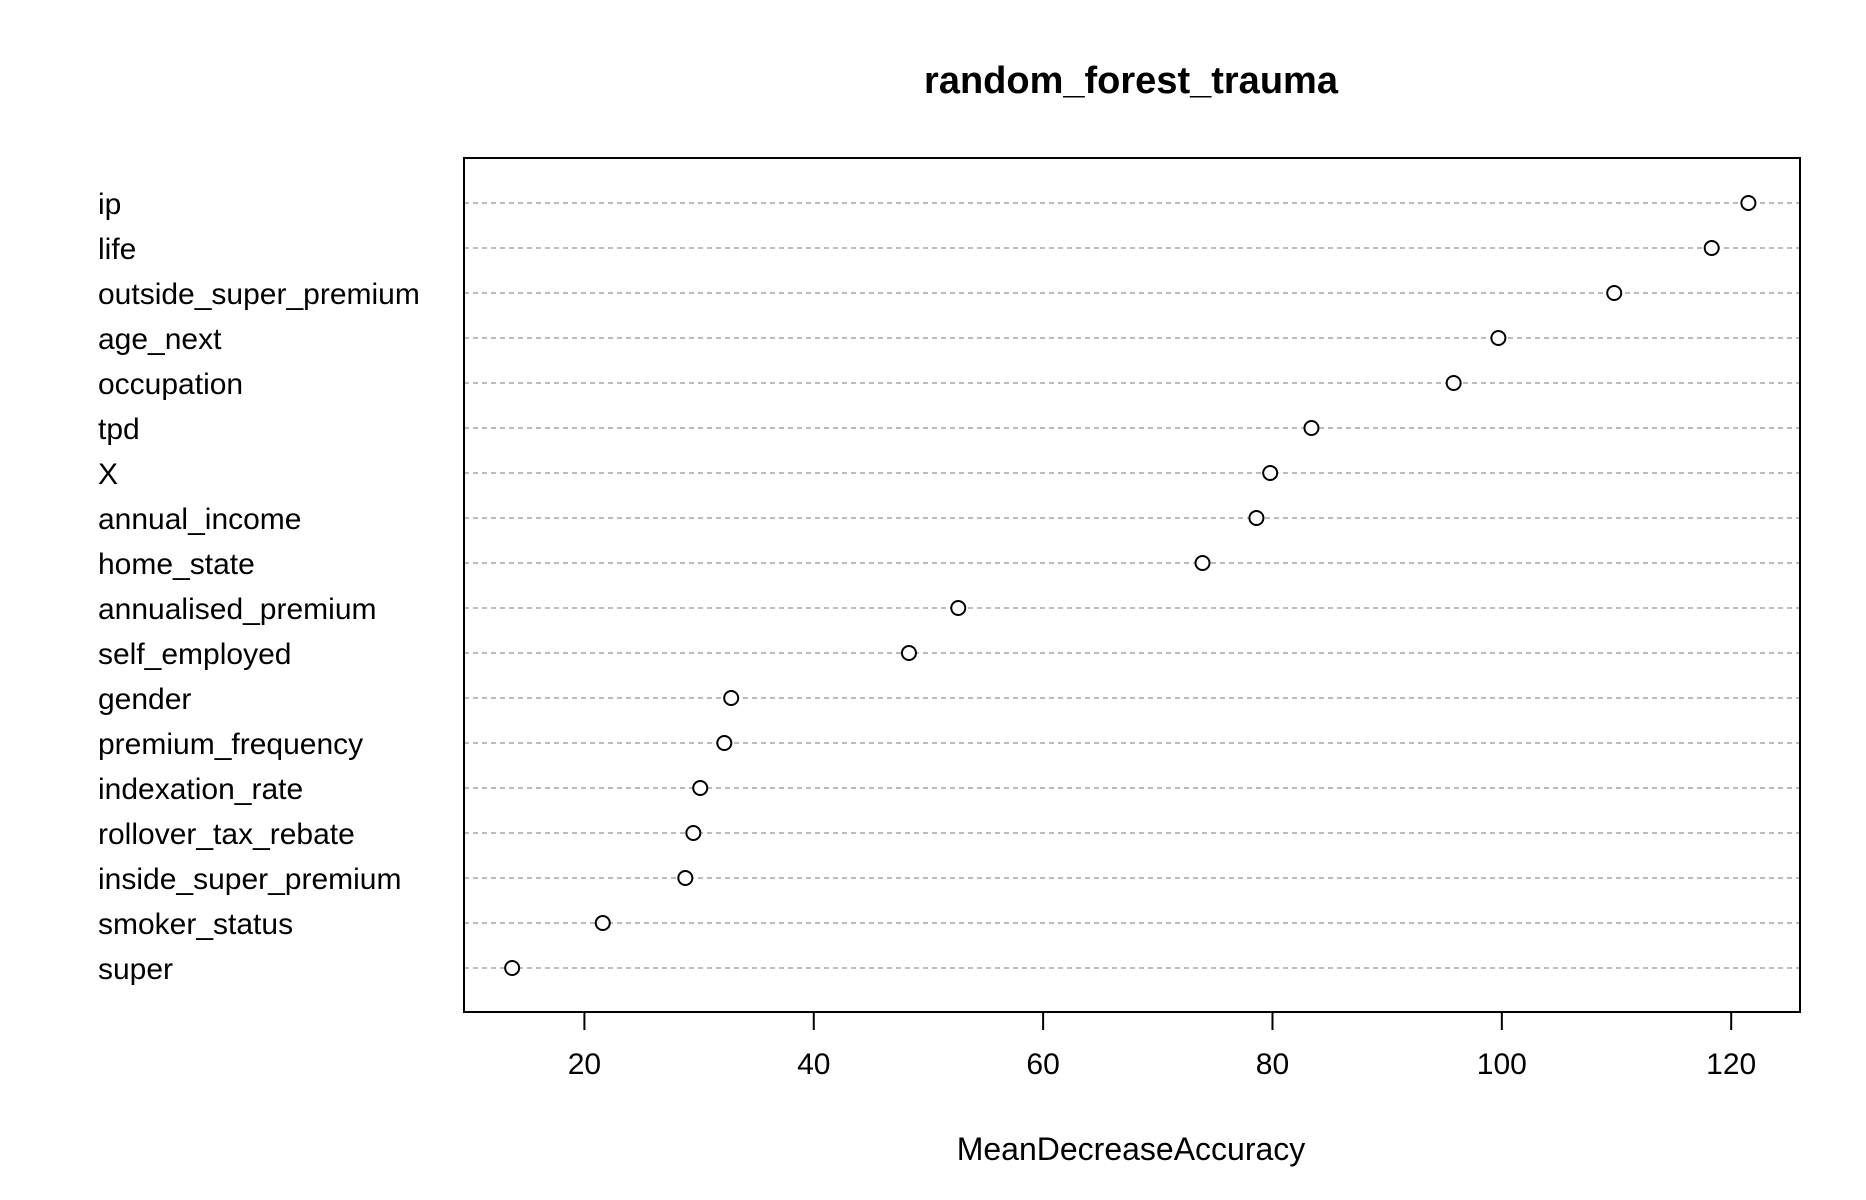 This screenshot has height=1200, width=1866. Describe the element at coordinates (584, 1064) in the screenshot. I see `x-tick-label: 20` at that location.